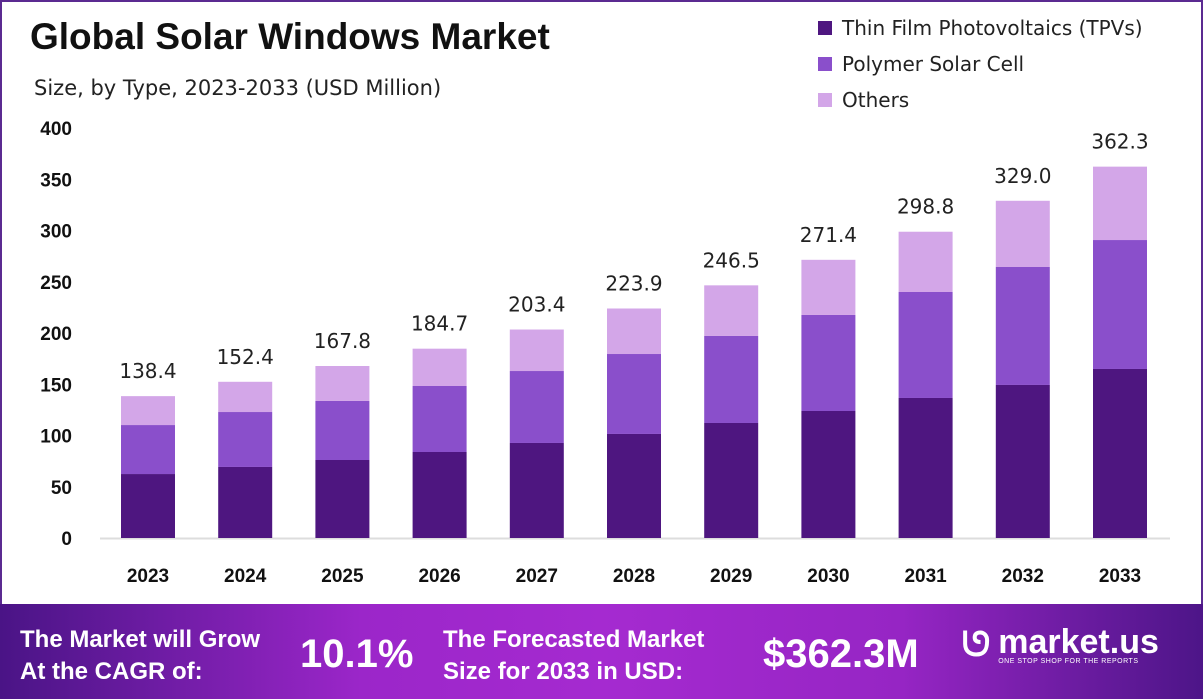 The height and width of the screenshot is (699, 1203). I want to click on x-tick-label: 2030, so click(828, 576).